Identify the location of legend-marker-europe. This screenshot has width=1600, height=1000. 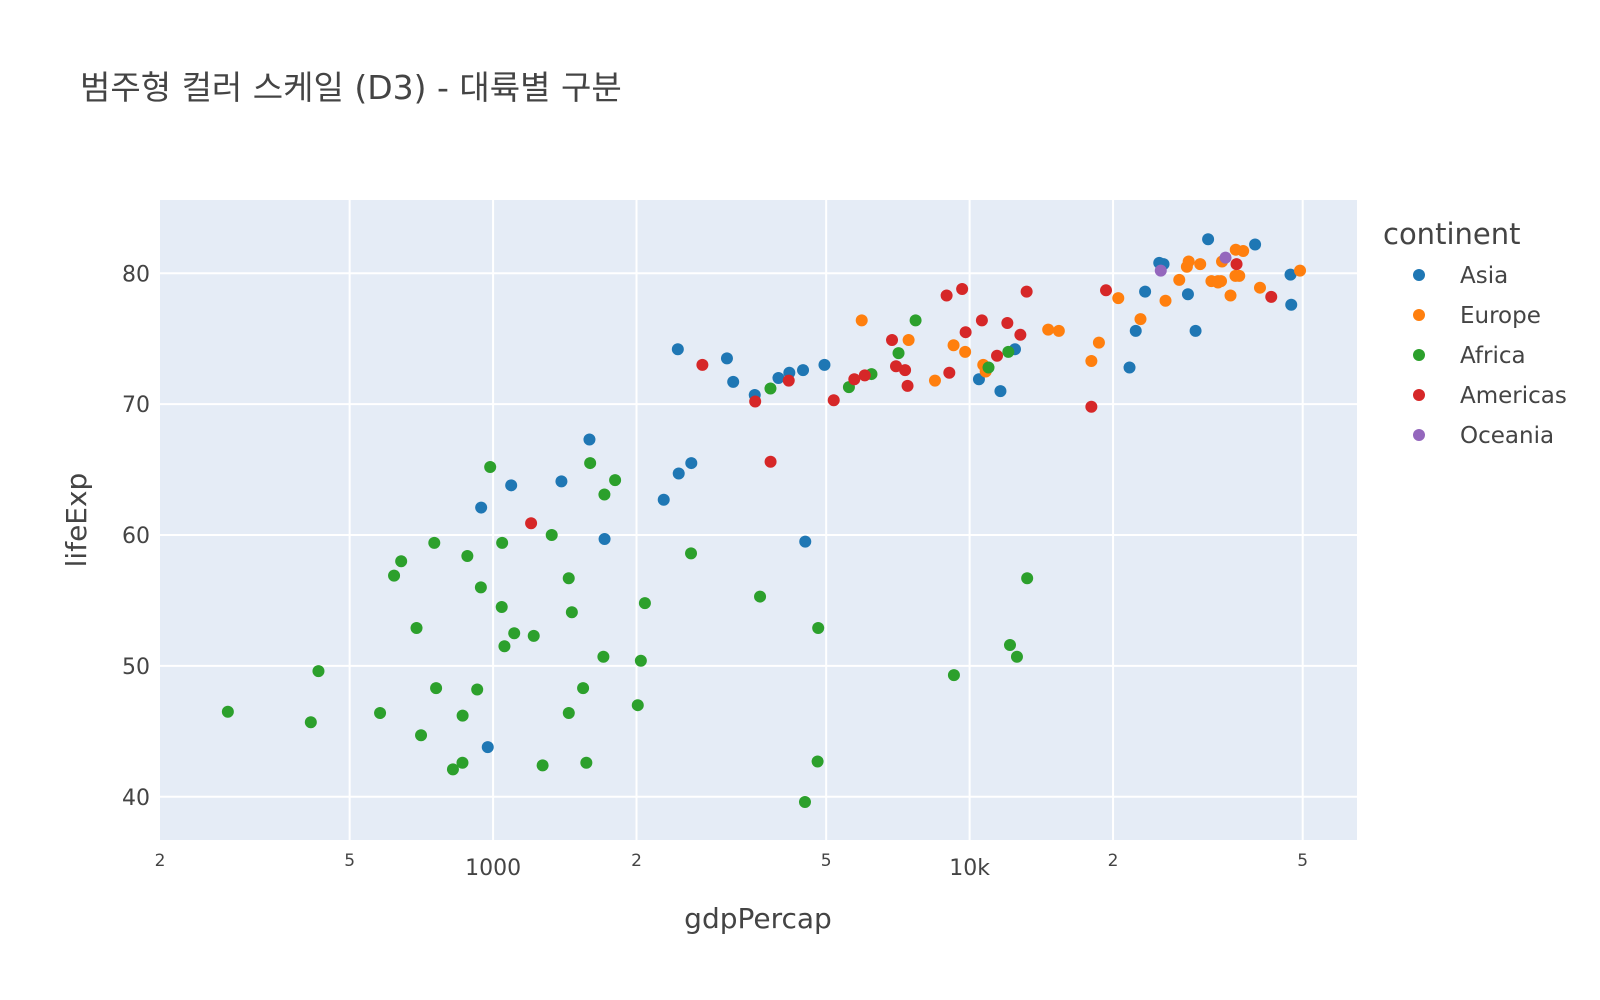
(1419, 315).